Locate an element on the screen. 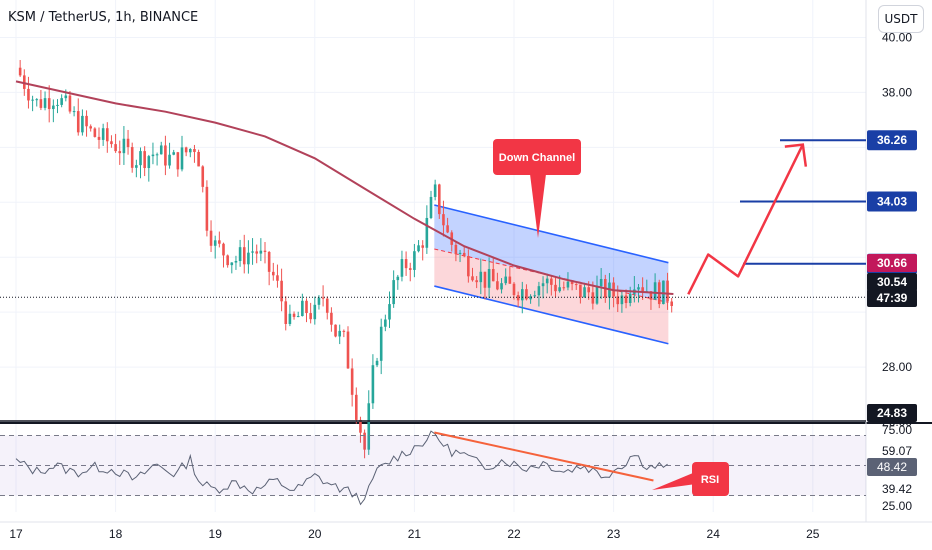 This screenshot has width=932, height=550. price-tick-label: 28.00 is located at coordinates (897, 367).